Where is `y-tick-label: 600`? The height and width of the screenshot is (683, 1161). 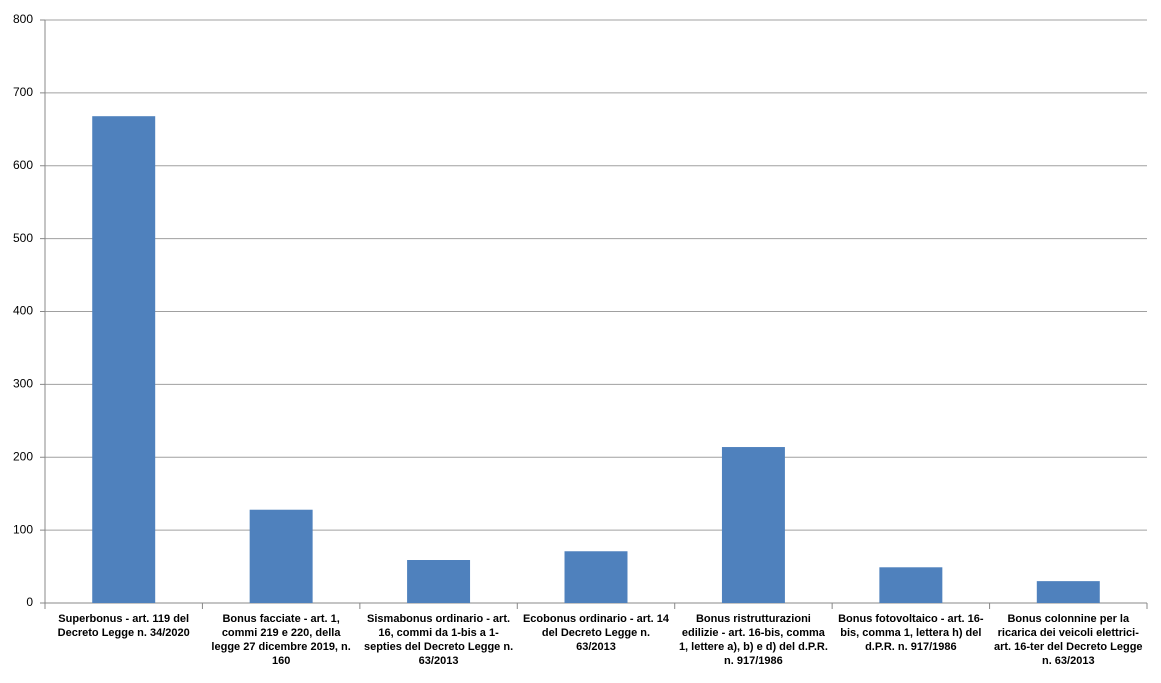
y-tick-label: 600 is located at coordinates (23, 165).